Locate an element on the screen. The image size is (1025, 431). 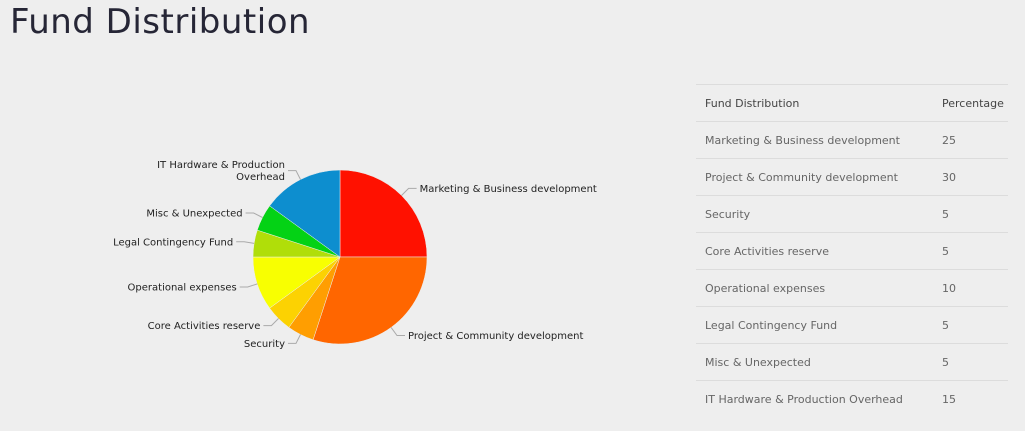
table-row: Core Activities reserve 5 is located at coordinates (852, 251).